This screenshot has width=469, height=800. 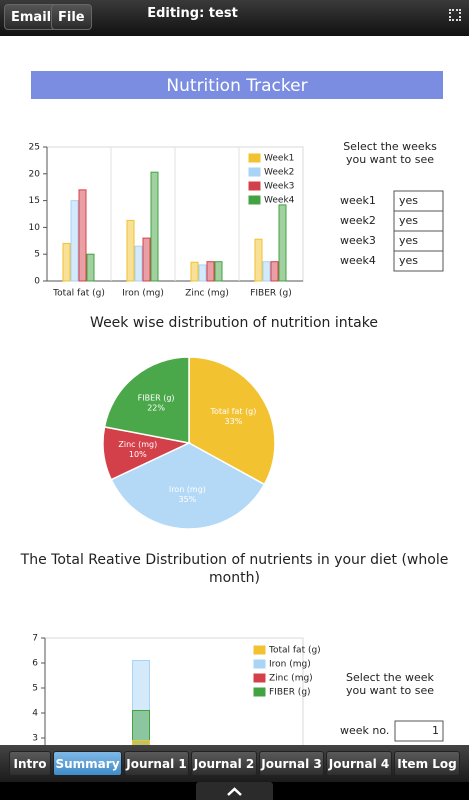 I want to click on y-tick-label: 7, so click(x=35, y=639).